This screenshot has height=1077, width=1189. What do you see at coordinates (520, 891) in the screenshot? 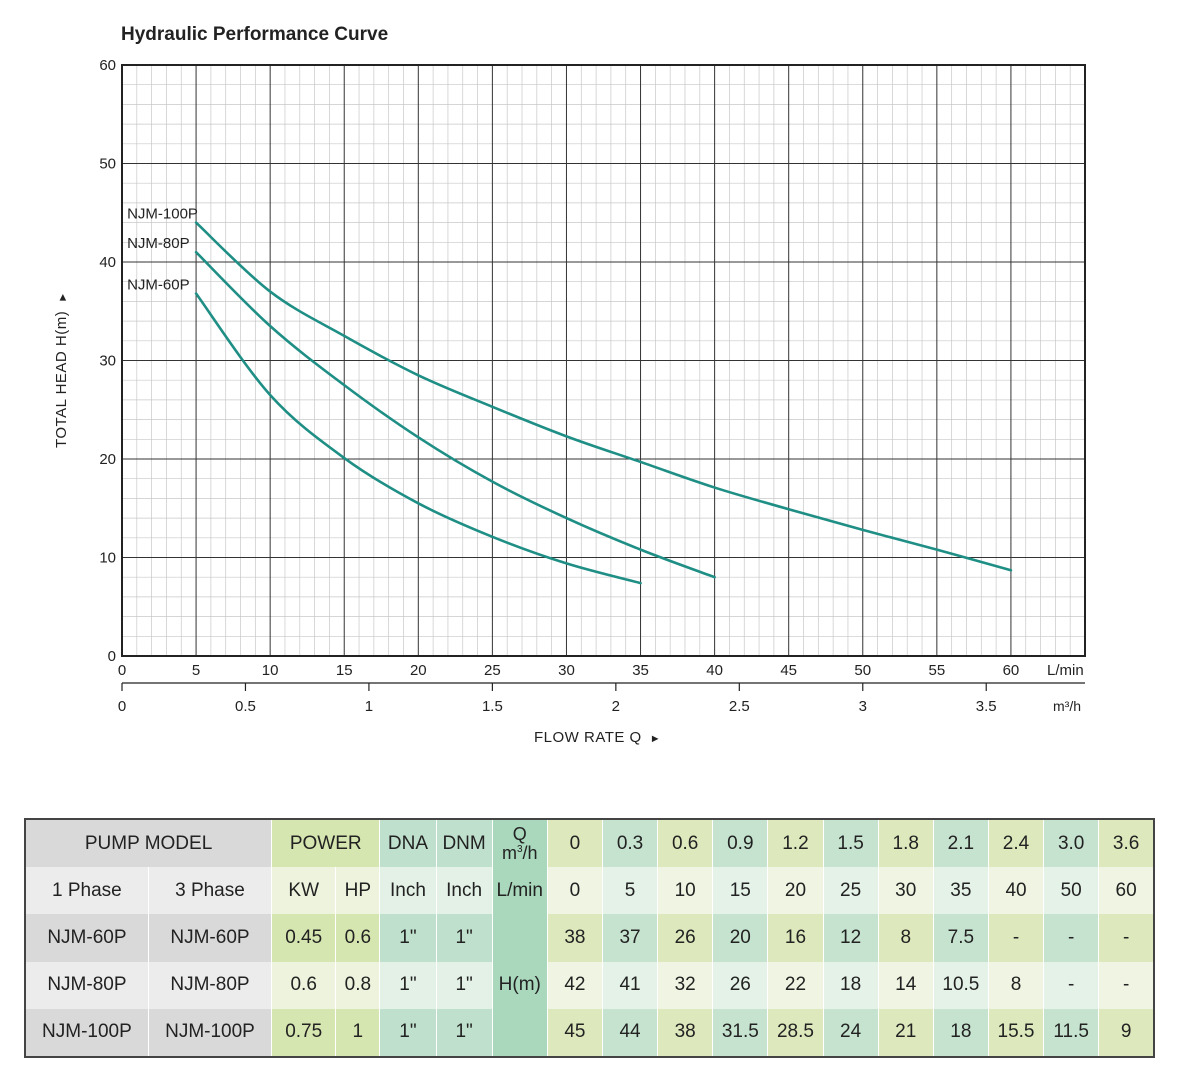
I see `lmin-header: L/min` at bounding box center [520, 891].